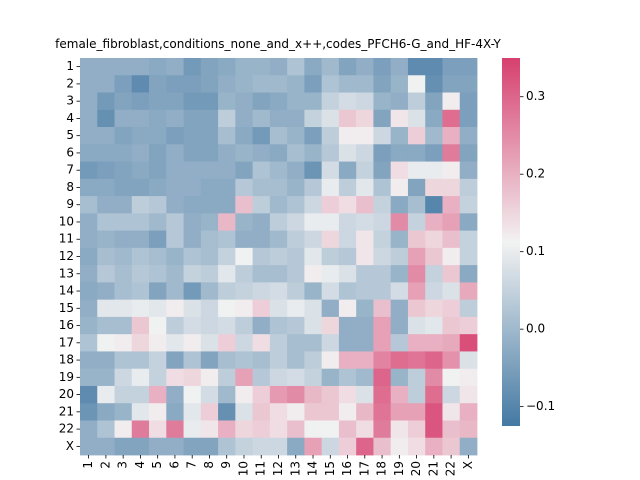 The width and height of the screenshot is (640, 480). What do you see at coordinates (70, 187) in the screenshot?
I see `y-tick-label: 8` at bounding box center [70, 187].